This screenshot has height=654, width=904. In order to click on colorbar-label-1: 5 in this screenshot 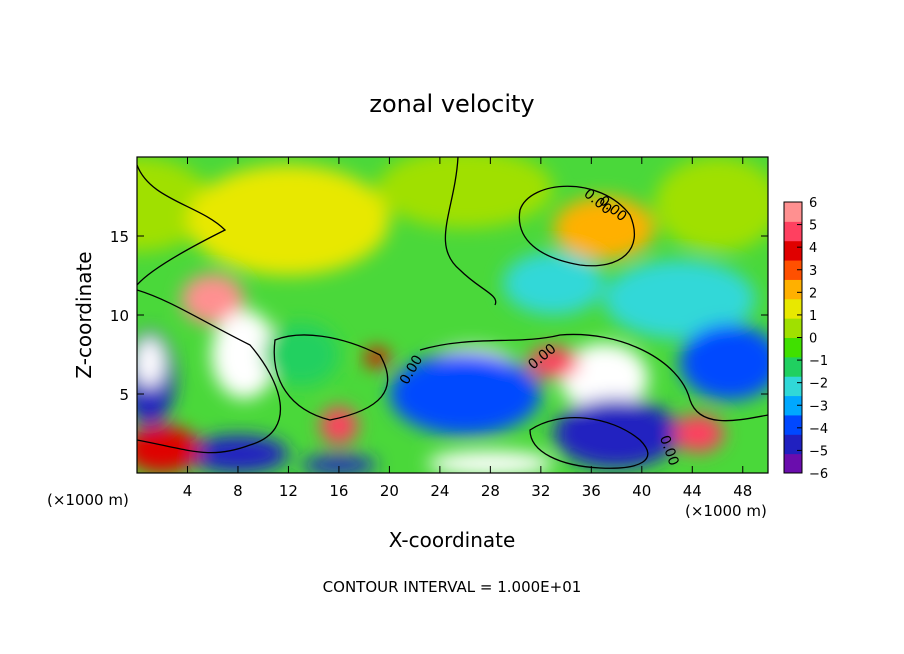, I will do `click(813, 226)`.